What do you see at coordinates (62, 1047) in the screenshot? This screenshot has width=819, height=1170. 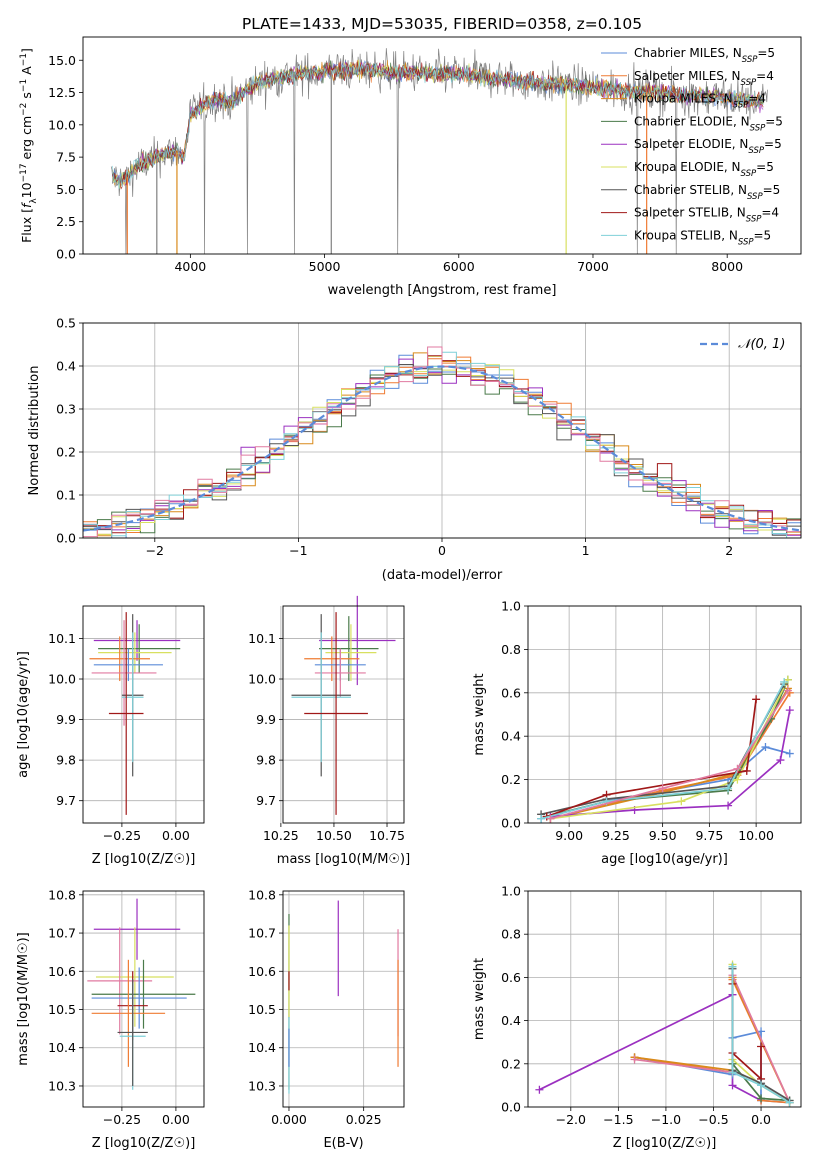 I see `y-tick-label: 10.4` at bounding box center [62, 1047].